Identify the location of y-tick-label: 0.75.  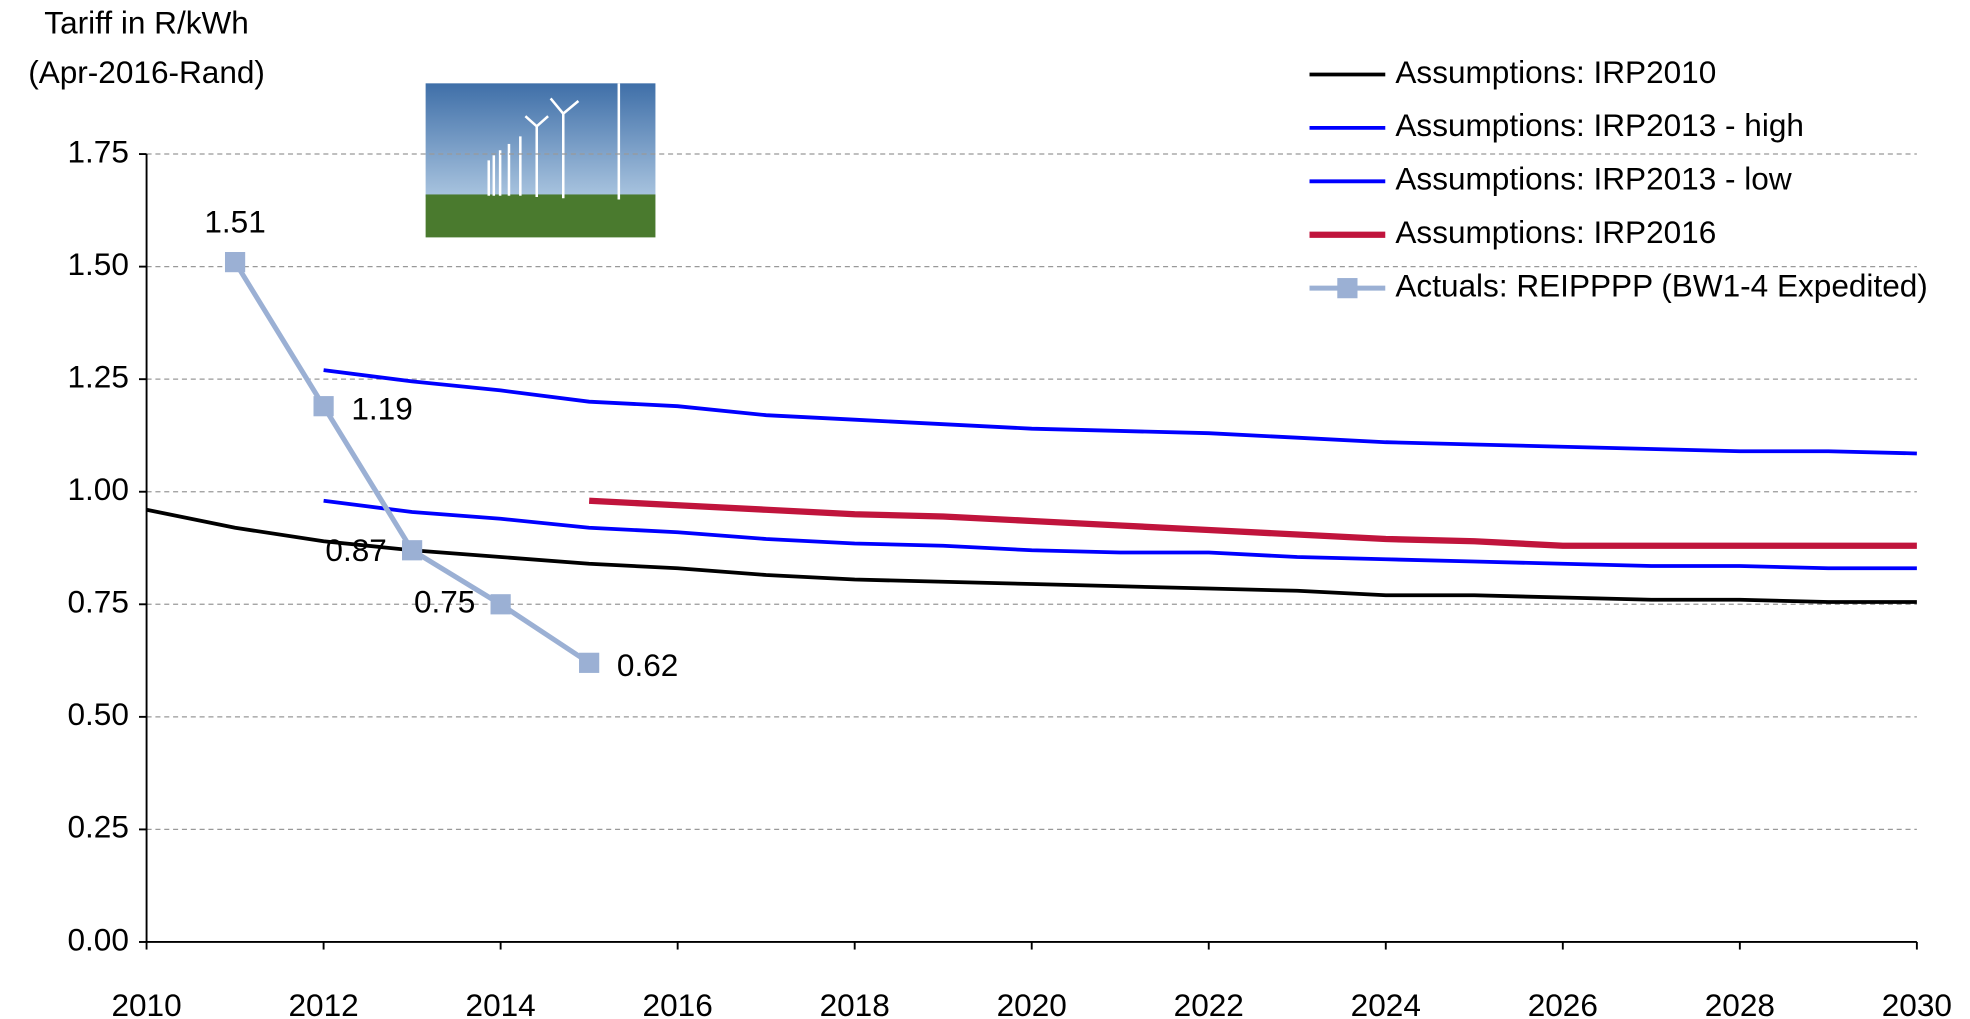
(97, 602).